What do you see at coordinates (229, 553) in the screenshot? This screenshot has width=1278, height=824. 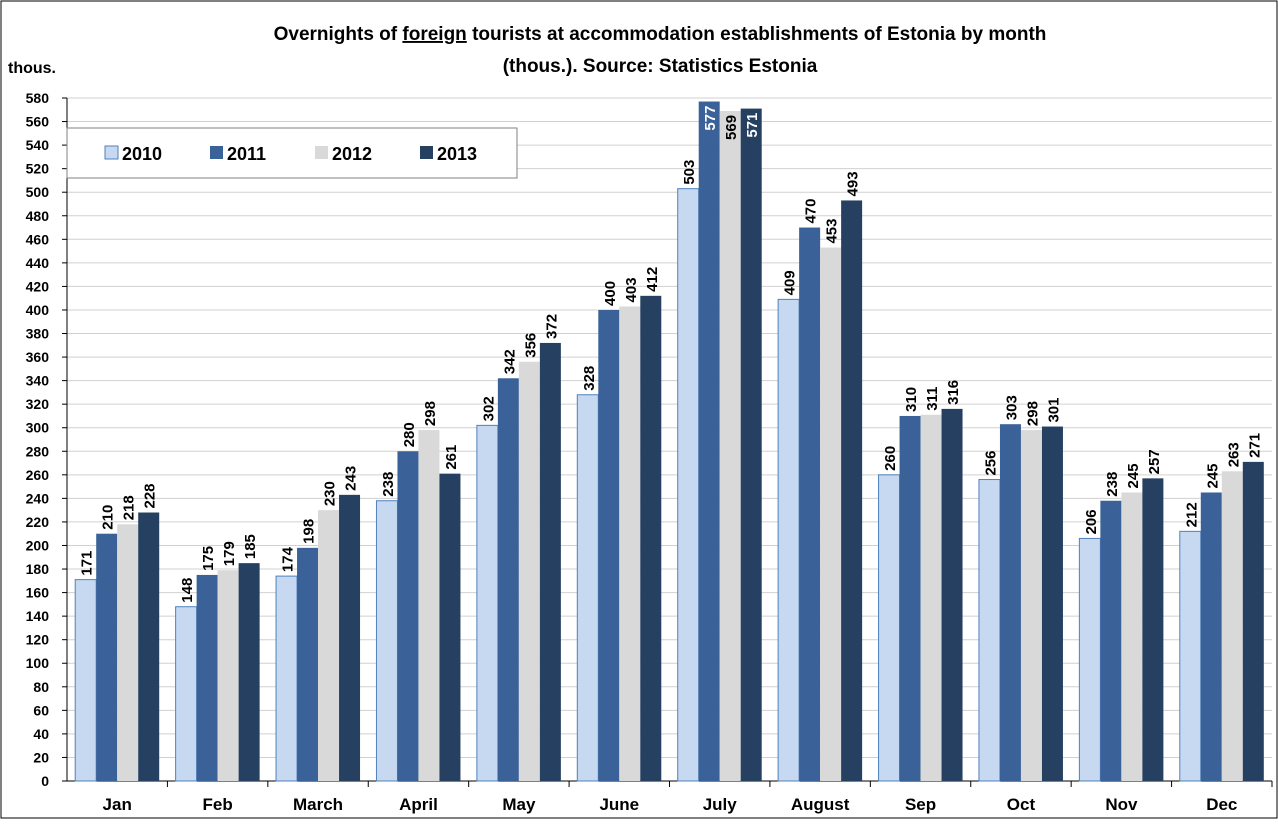 I see `data-label: 179` at bounding box center [229, 553].